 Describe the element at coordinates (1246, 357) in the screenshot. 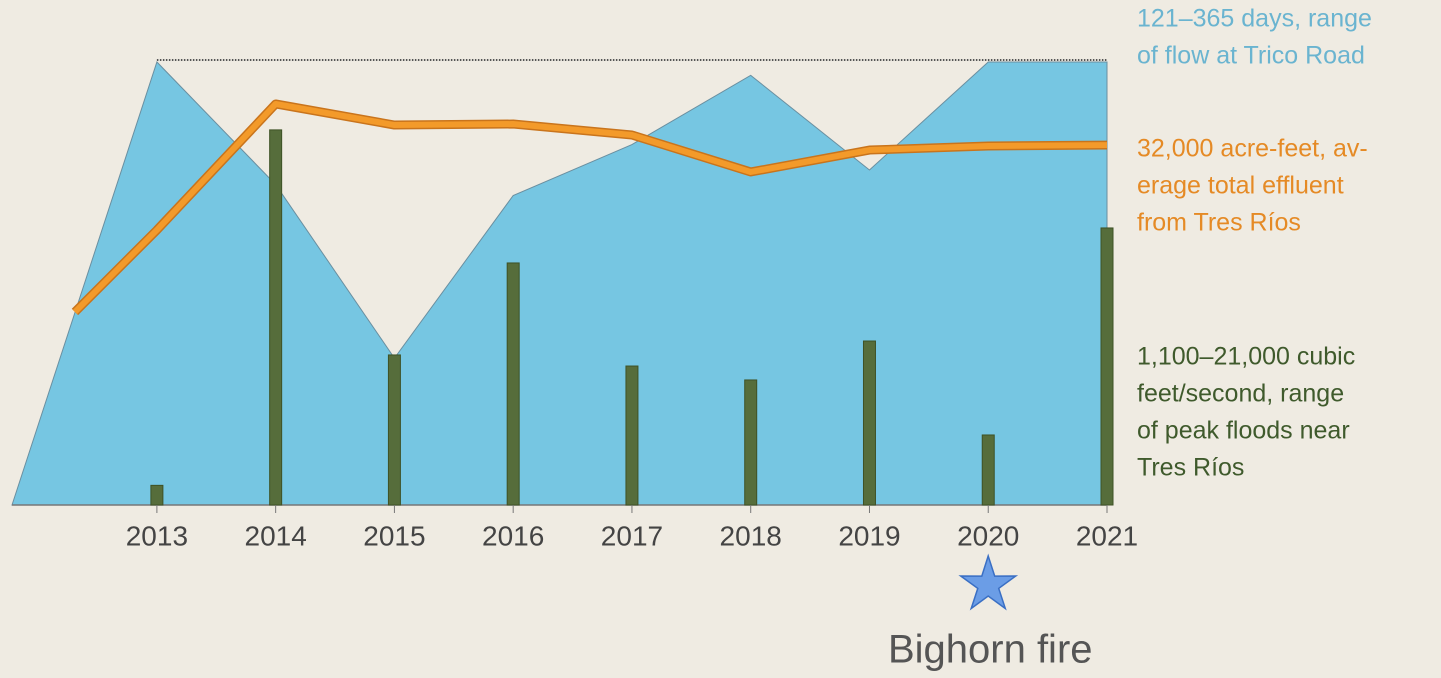

I see `annotation: 1,100–21,000 cubic` at that location.